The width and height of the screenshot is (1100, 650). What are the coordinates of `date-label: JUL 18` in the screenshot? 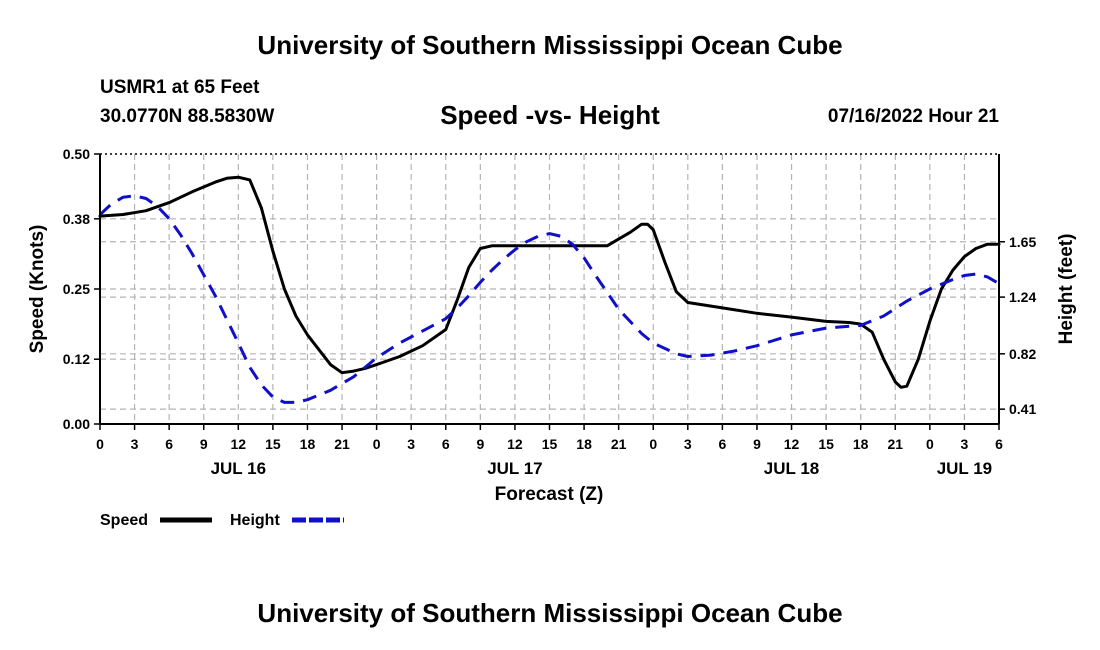 It's located at (791, 468).